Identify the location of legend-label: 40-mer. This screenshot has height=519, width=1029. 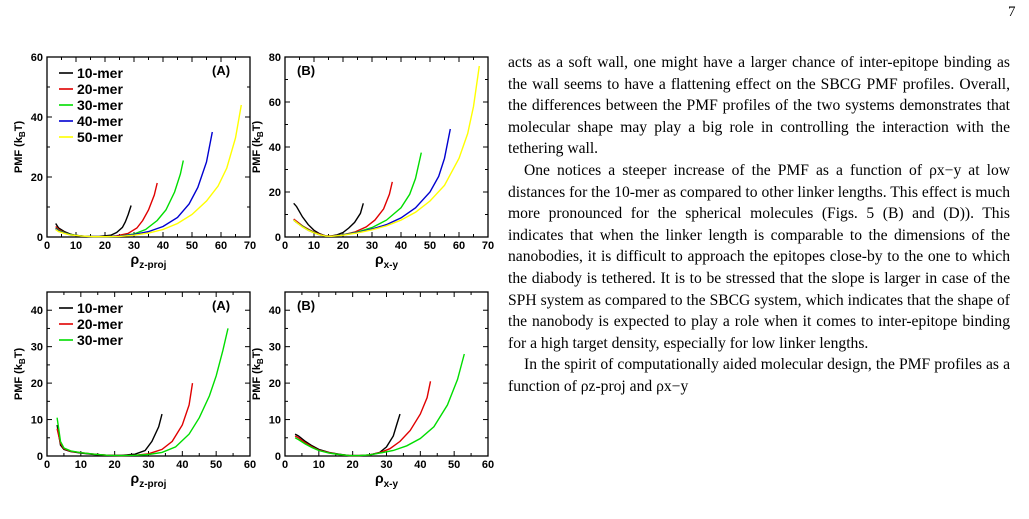
(100, 121).